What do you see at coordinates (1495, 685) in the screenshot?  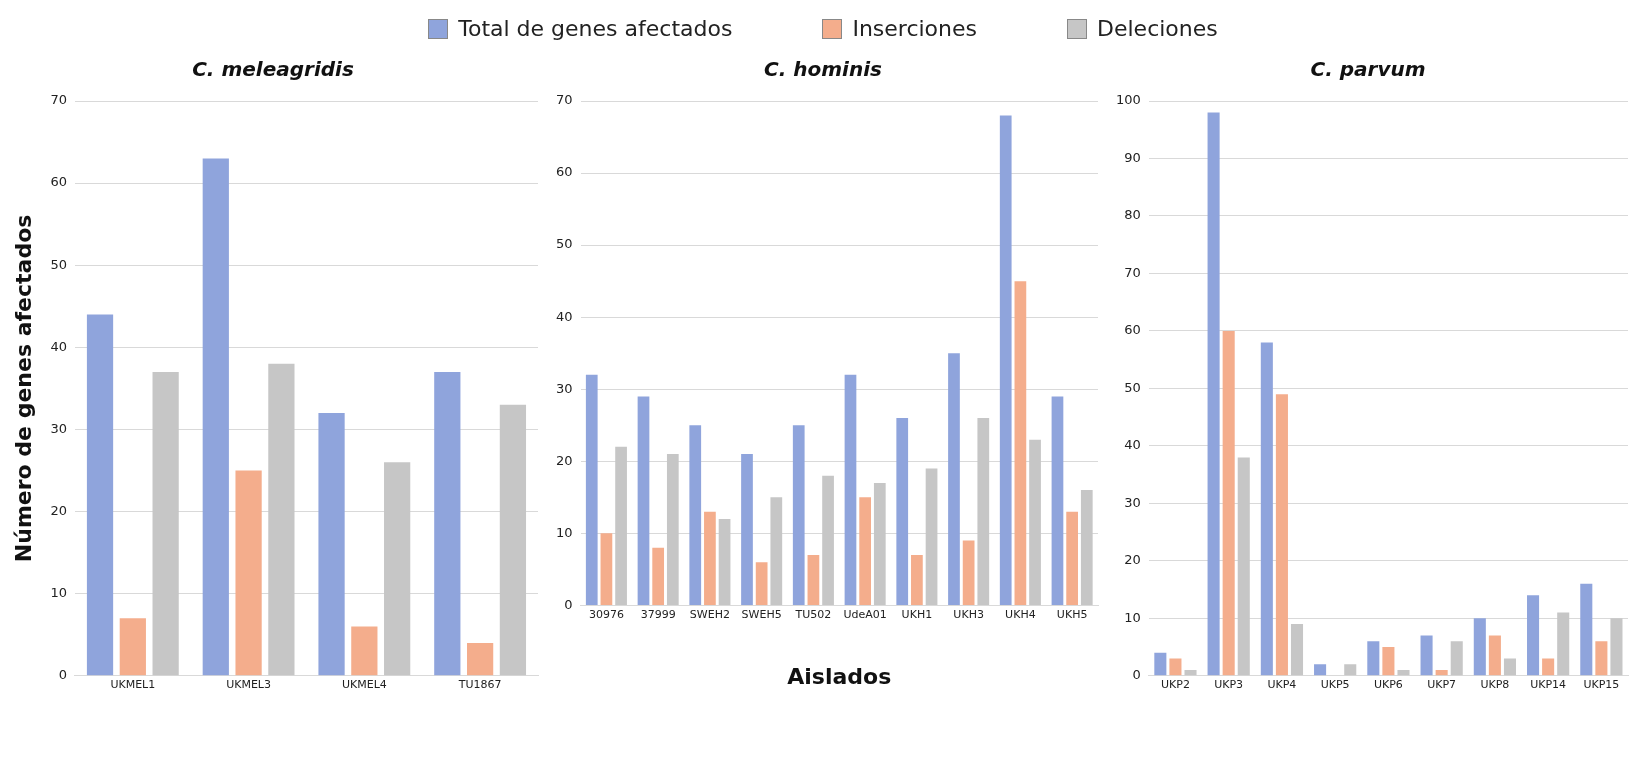 I see `x-tick-label: UKP8` at bounding box center [1495, 685].